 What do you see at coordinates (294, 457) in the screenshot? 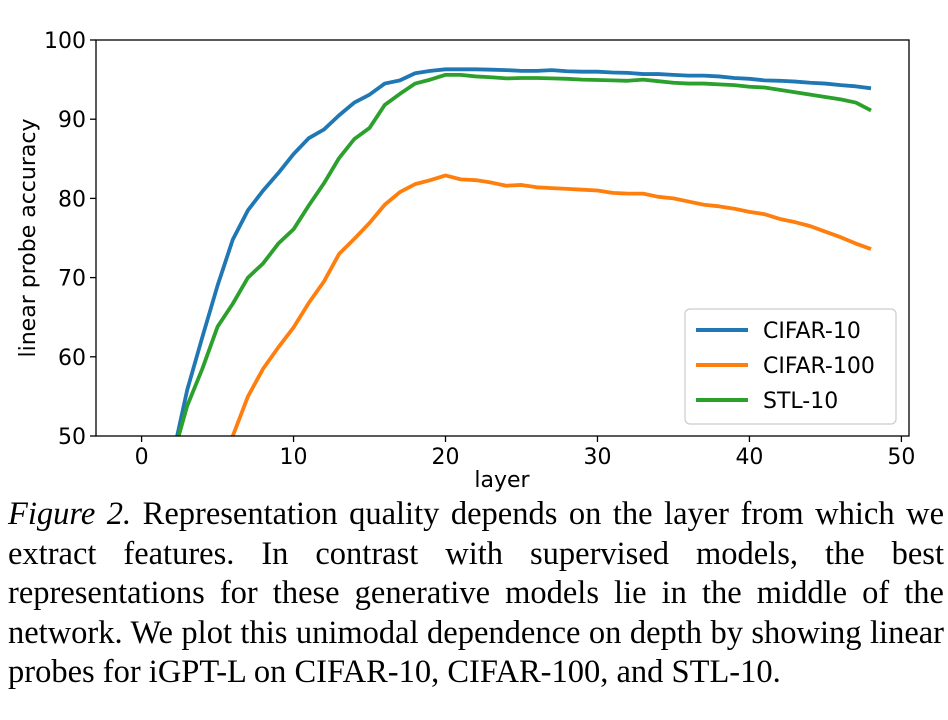
I see `x-tick-label: 10` at bounding box center [294, 457].